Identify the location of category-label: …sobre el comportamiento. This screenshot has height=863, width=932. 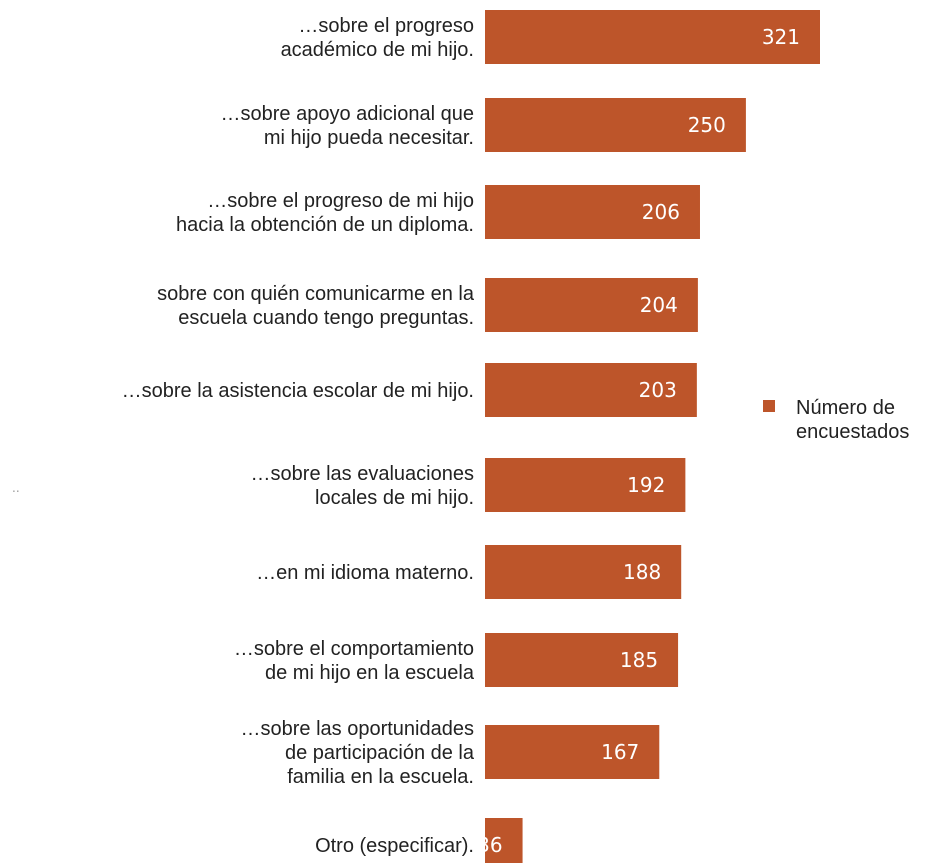
(354, 649).